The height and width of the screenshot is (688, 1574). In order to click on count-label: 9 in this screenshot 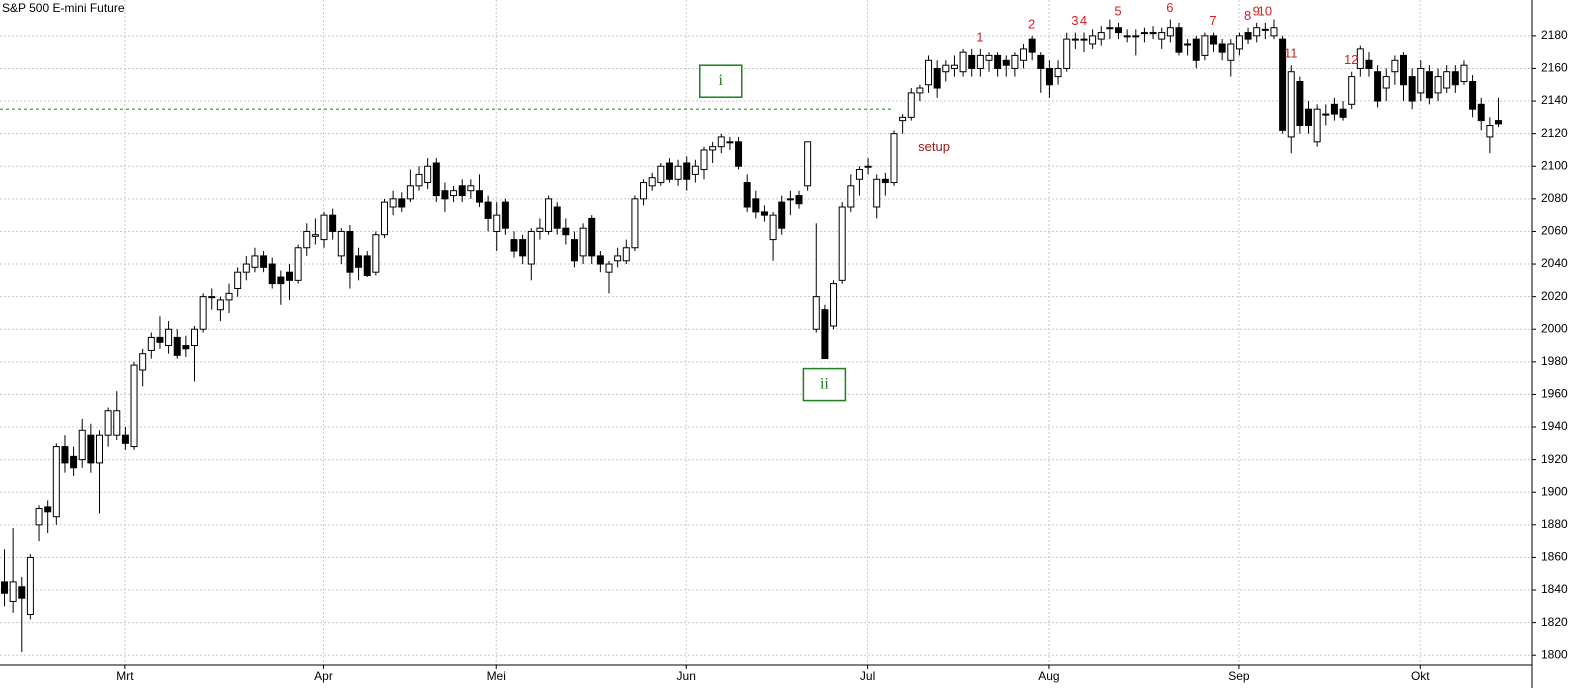, I will do `click(1256, 10)`.